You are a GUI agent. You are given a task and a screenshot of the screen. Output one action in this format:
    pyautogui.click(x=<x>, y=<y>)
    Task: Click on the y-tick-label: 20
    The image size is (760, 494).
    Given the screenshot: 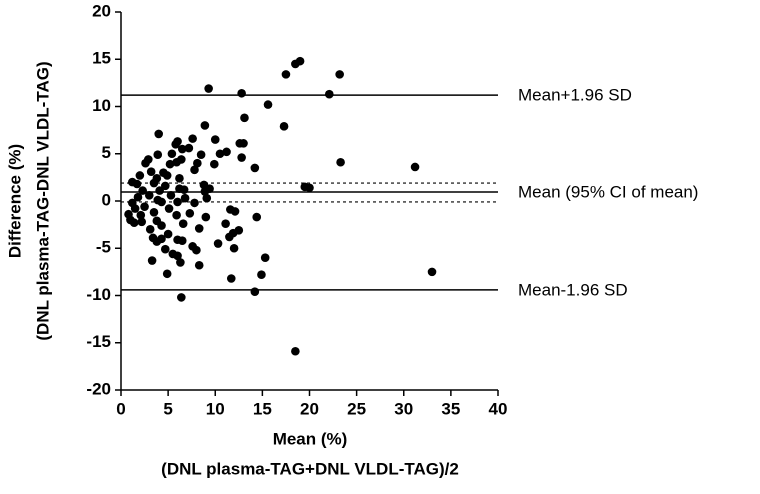 What is the action you would take?
    pyautogui.click(x=101, y=10)
    